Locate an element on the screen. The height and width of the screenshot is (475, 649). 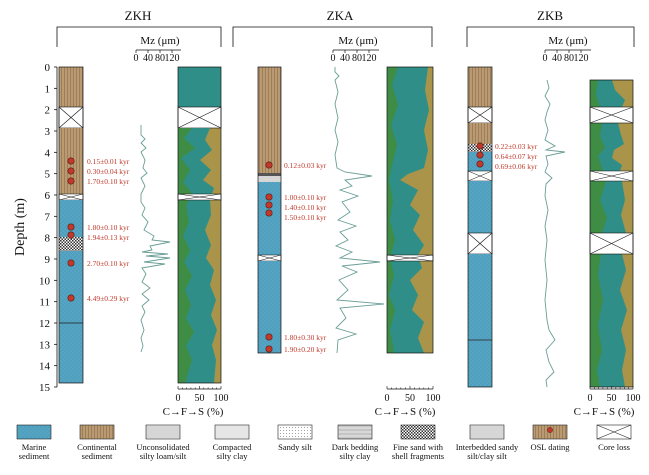
zkh-marine-upper is located at coordinates (71, 218).